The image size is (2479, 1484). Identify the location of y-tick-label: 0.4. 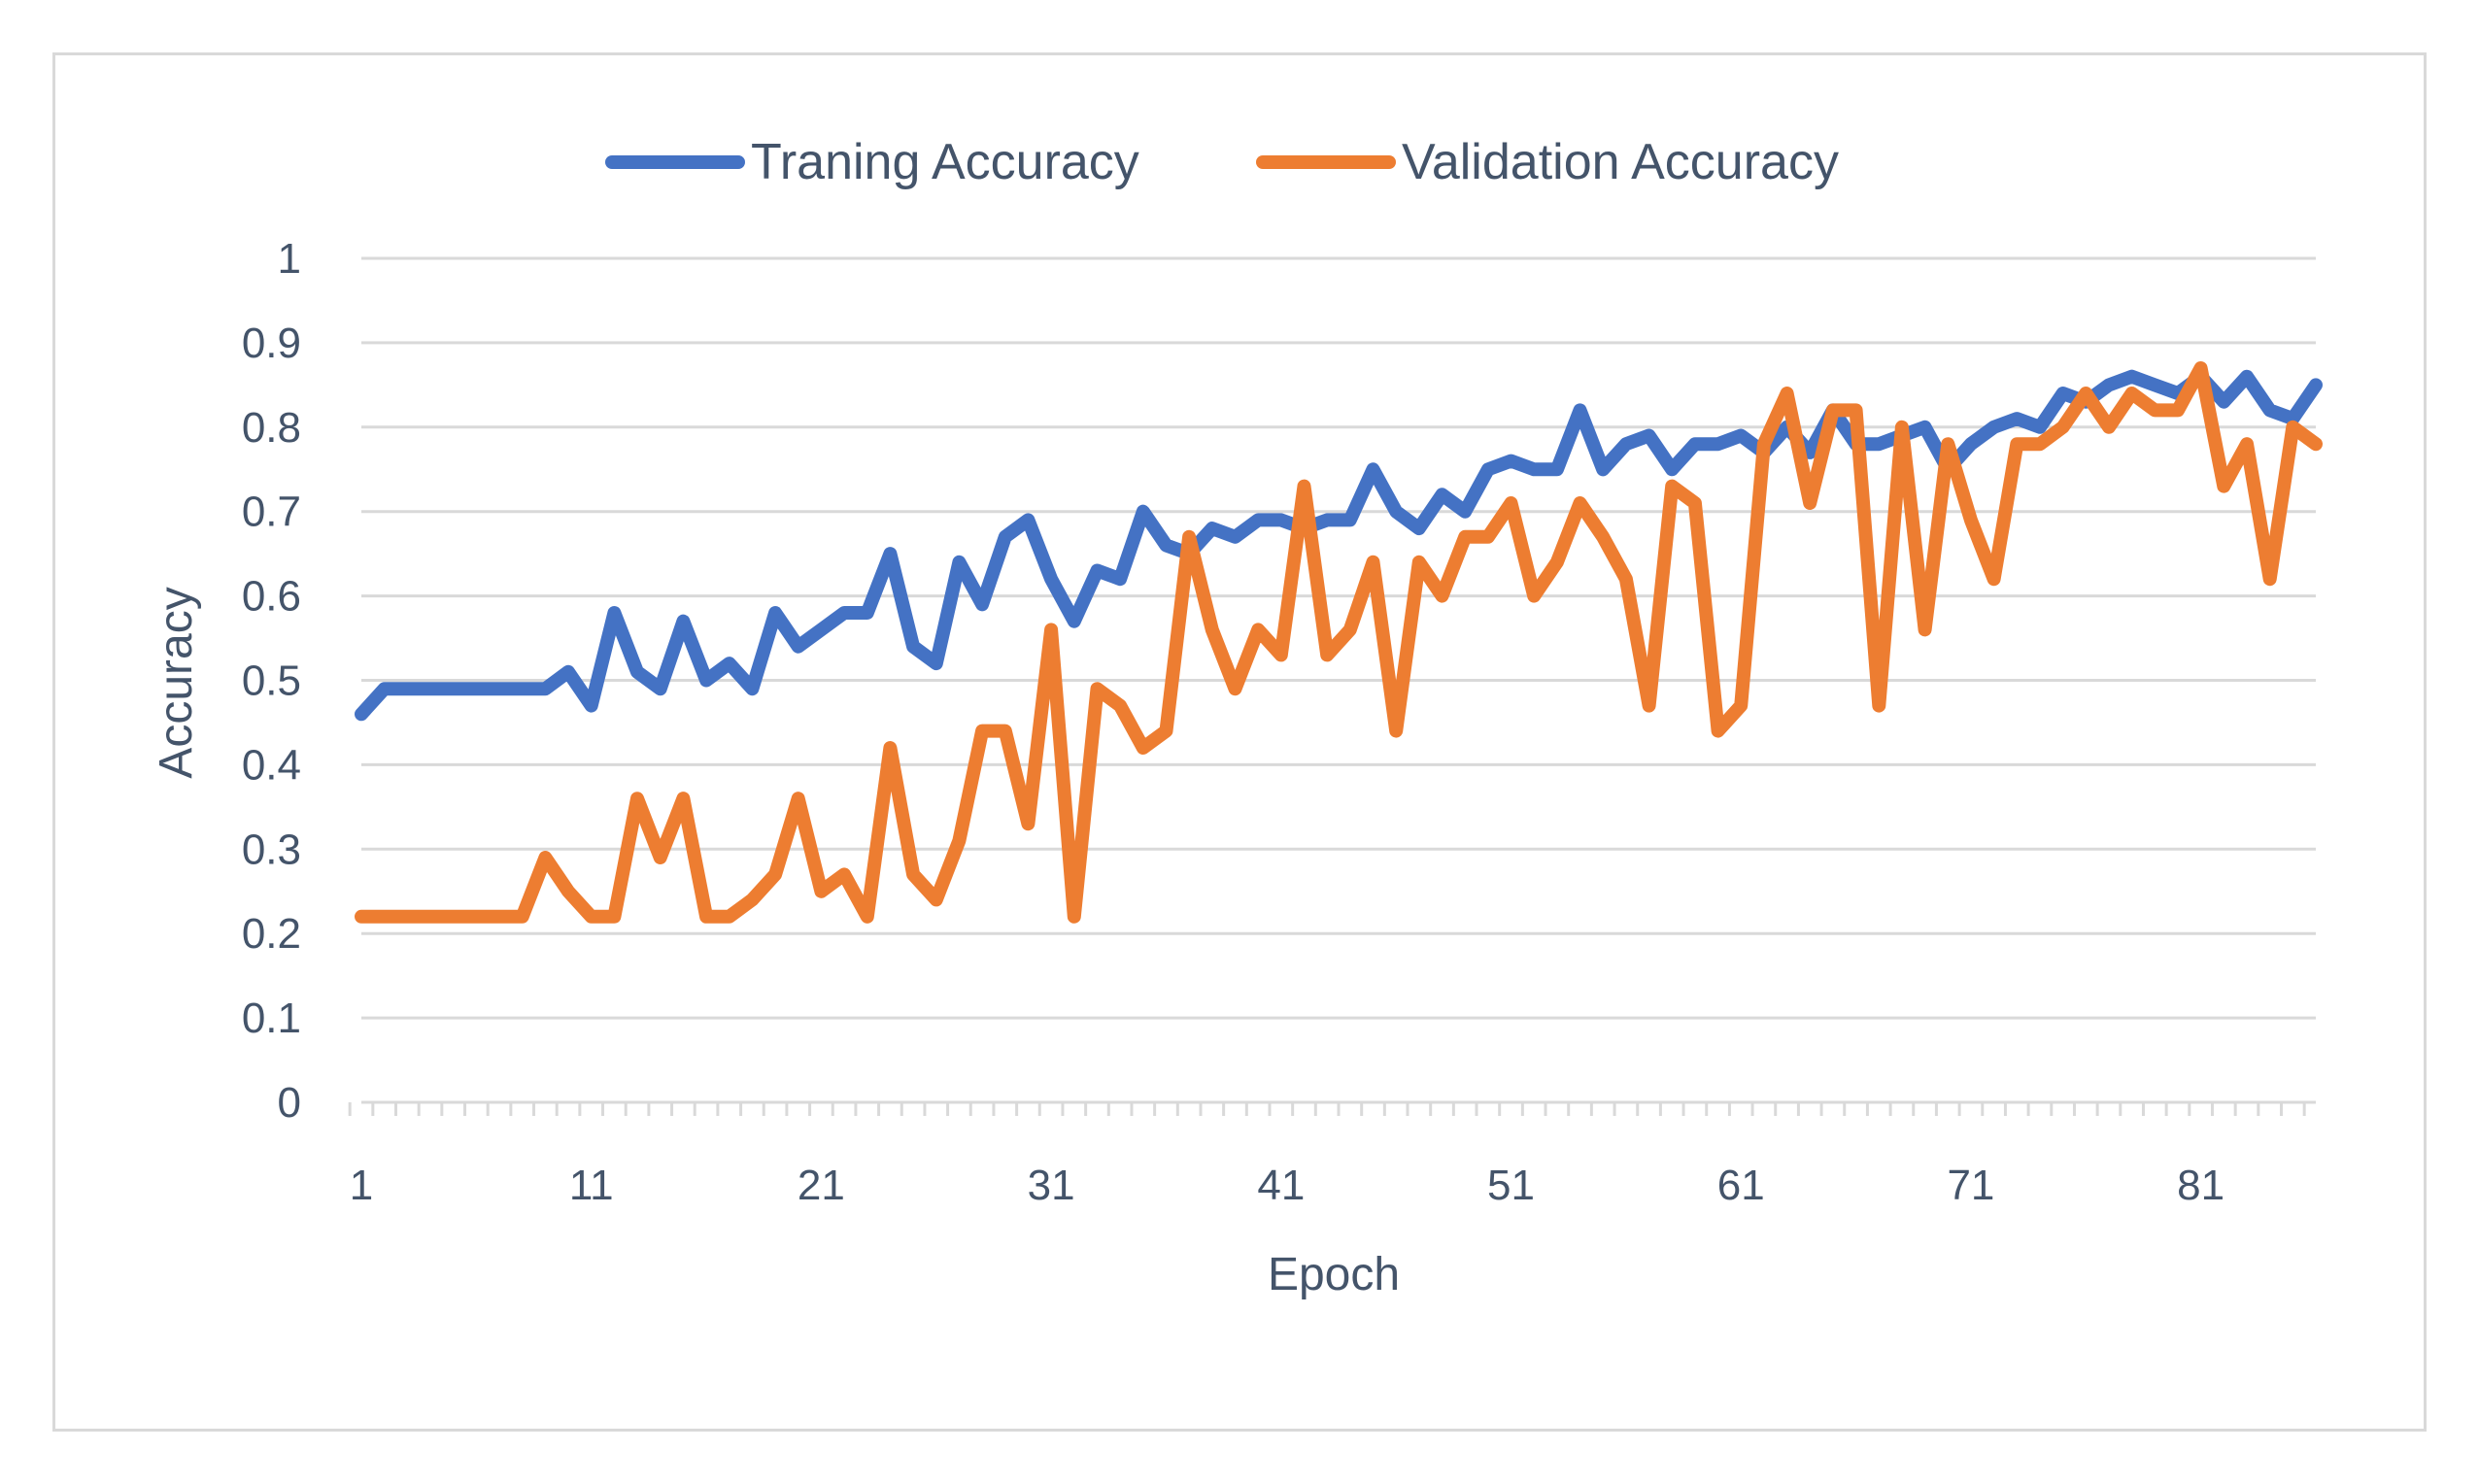
(271, 765).